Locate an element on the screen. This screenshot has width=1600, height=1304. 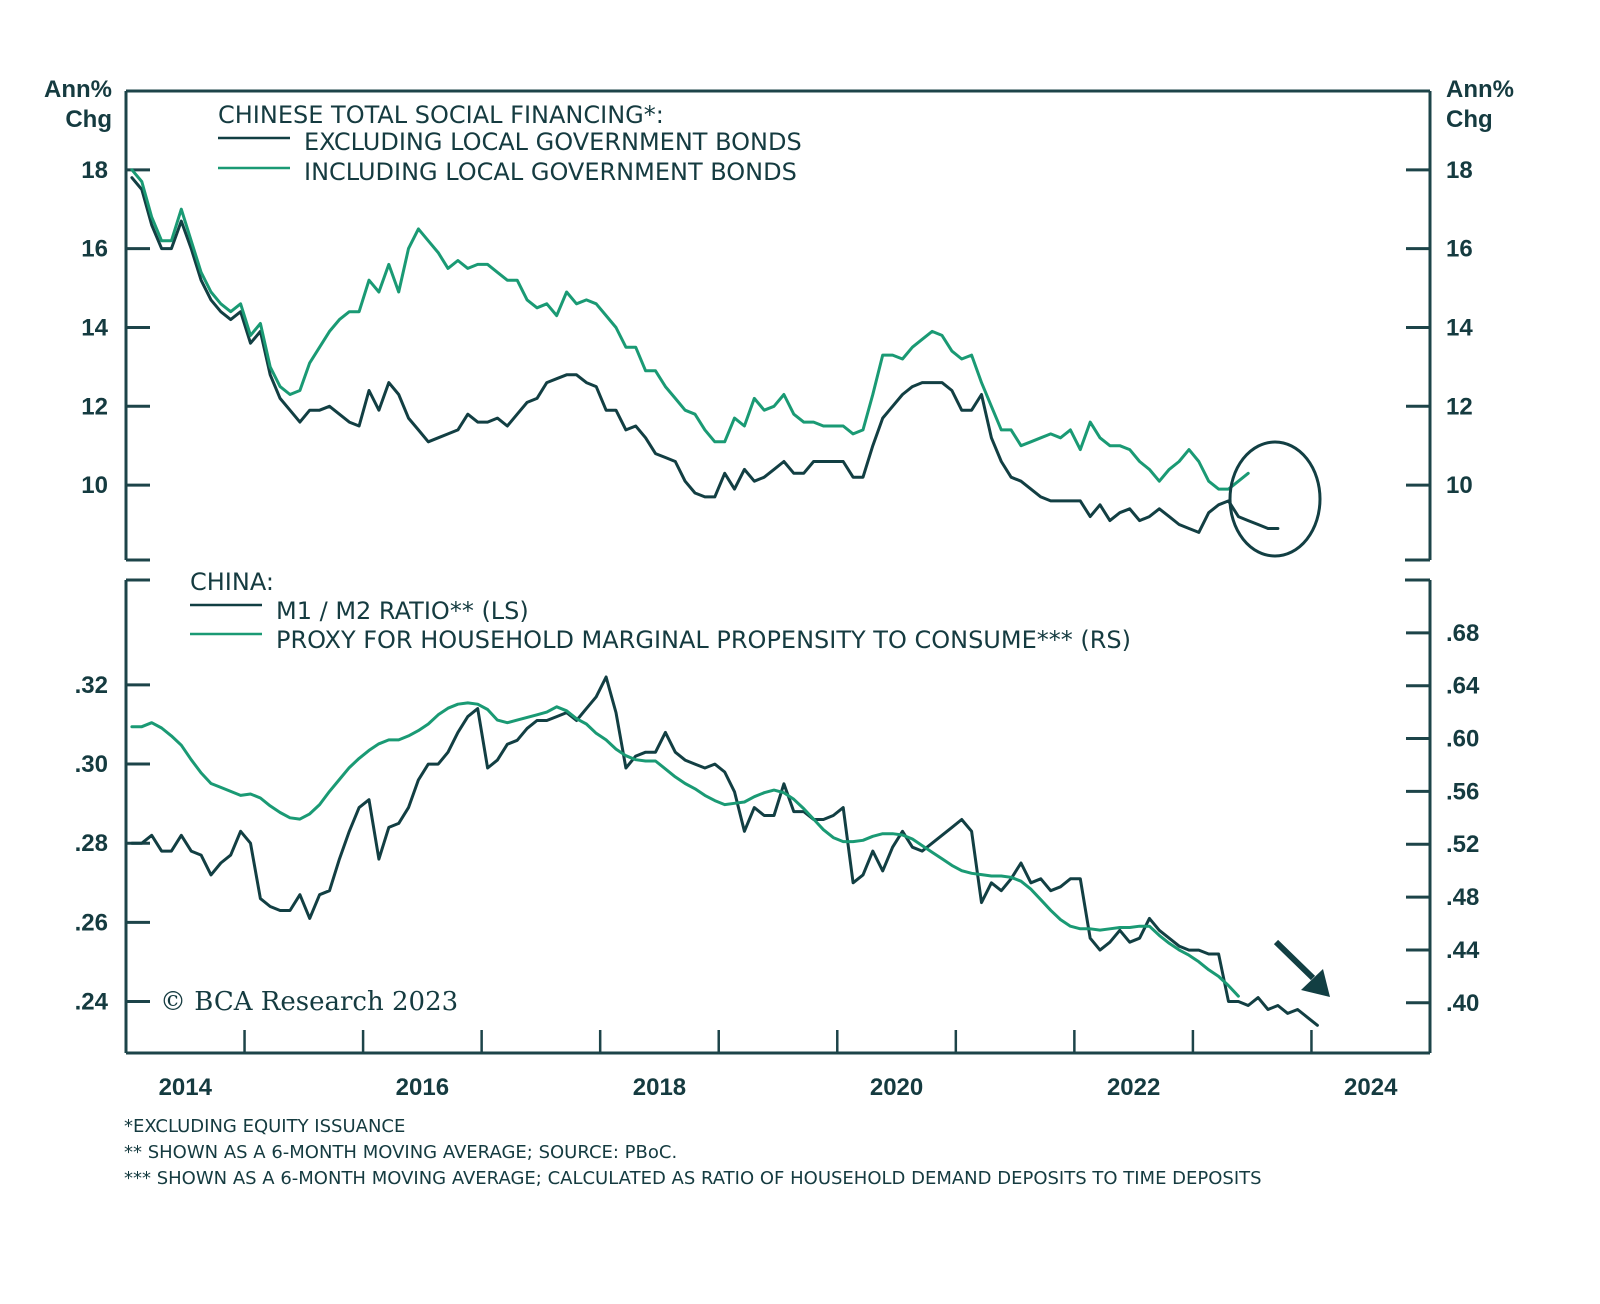
copyright-text: © BCA Research 2023 is located at coordinates (309, 1002).